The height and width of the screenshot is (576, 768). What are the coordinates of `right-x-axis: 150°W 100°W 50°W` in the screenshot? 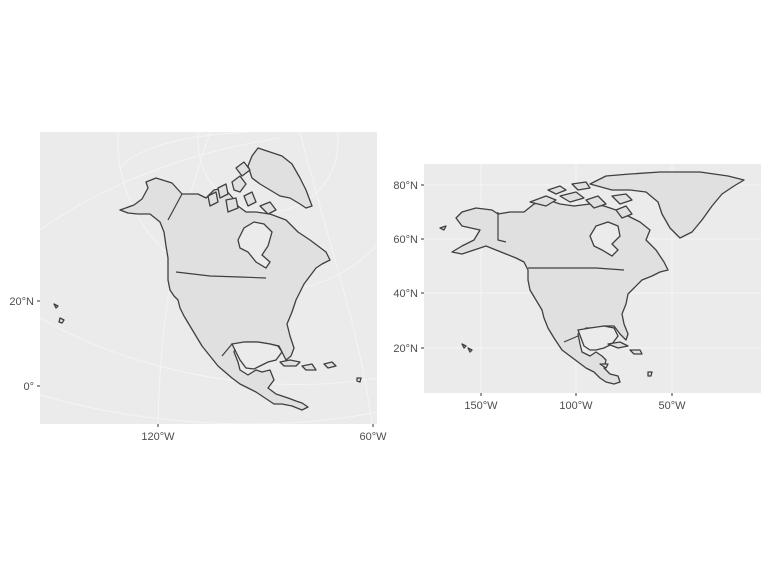 It's located at (575, 402).